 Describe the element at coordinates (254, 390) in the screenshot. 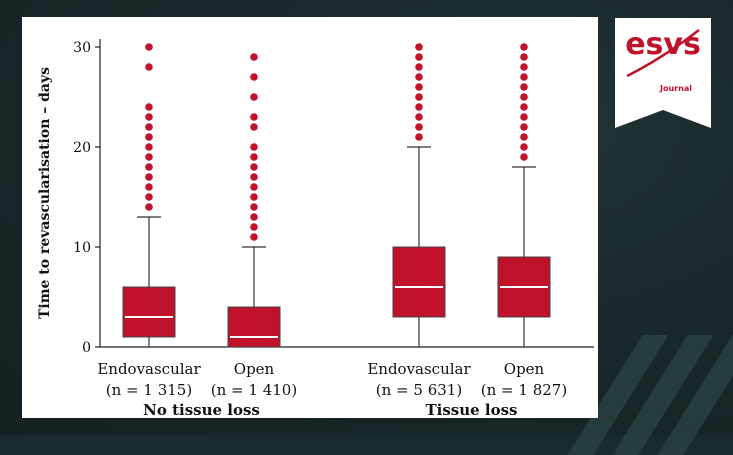

I see `sample-size-label: (n = 1 410)` at that location.